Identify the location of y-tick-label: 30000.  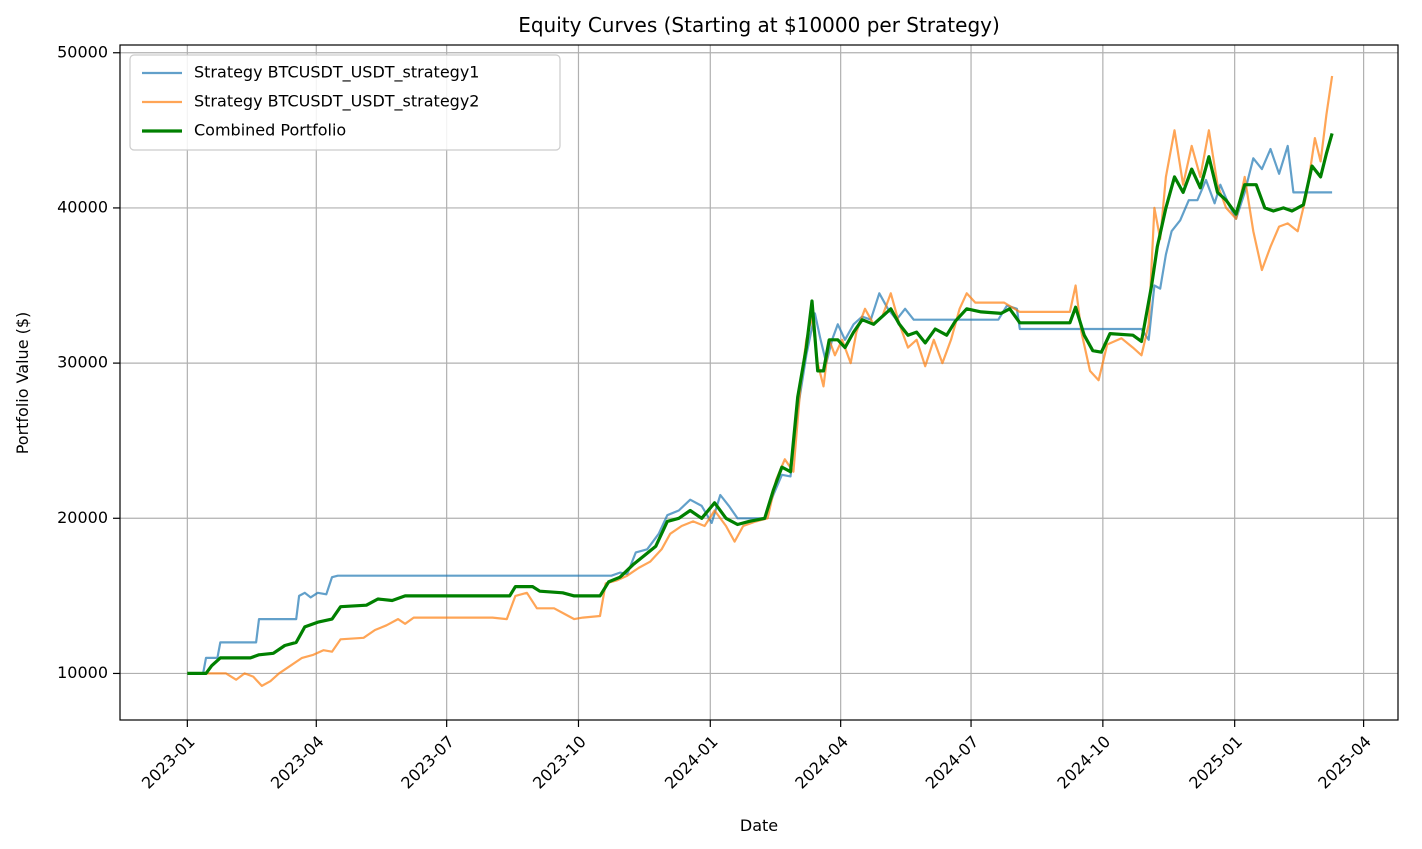
(82, 362).